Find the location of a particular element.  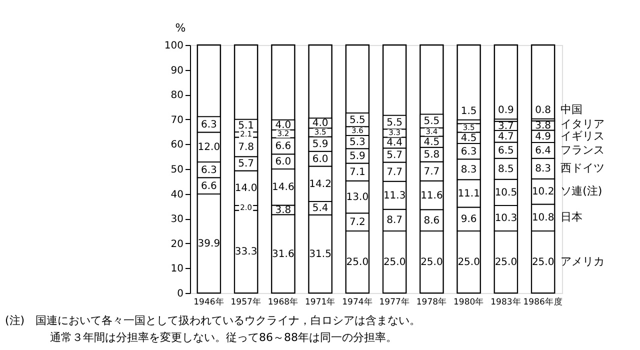

series-label: 西ドイツ is located at coordinates (582, 168).